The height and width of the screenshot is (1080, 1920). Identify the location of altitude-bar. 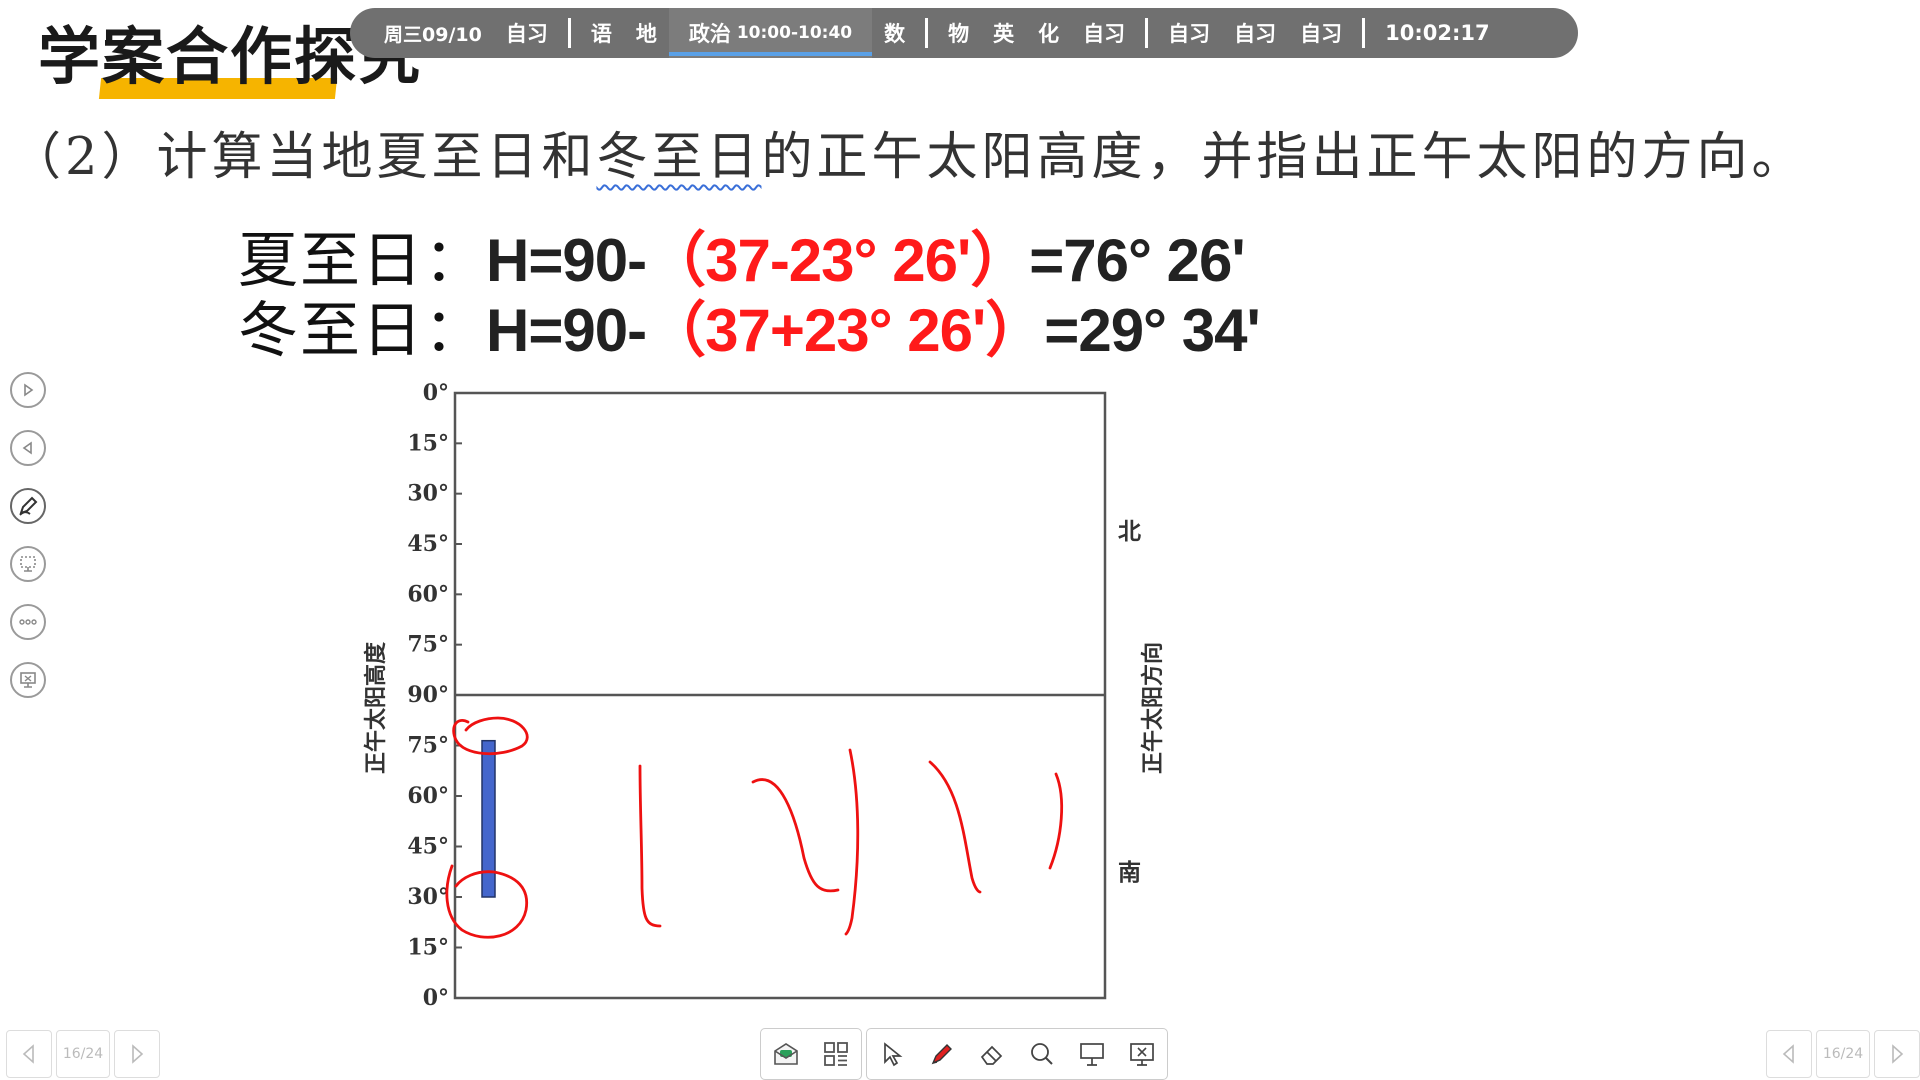
(488, 818).